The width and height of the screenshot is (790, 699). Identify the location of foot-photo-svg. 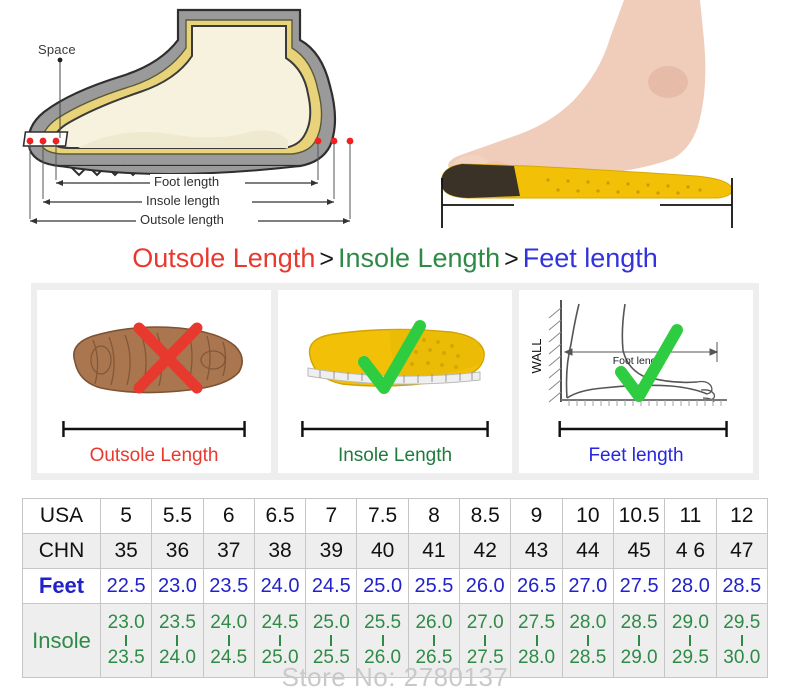
(586, 114).